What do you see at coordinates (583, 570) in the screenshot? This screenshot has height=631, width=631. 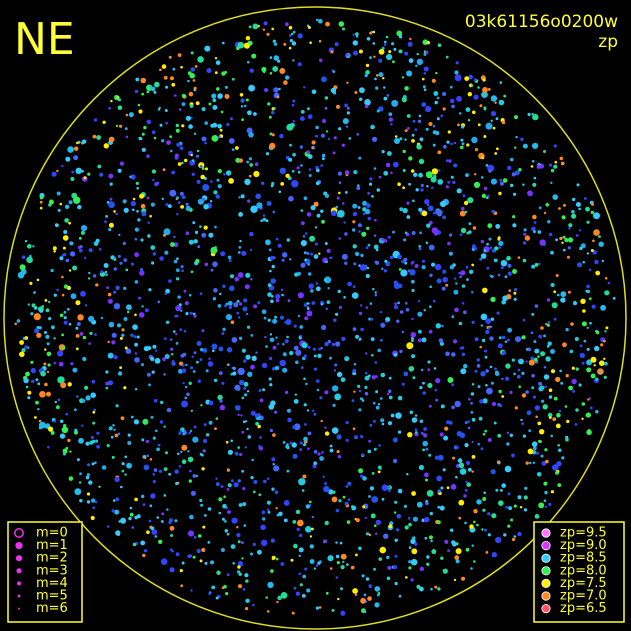 I see `legend-label: zp=8.0` at bounding box center [583, 570].